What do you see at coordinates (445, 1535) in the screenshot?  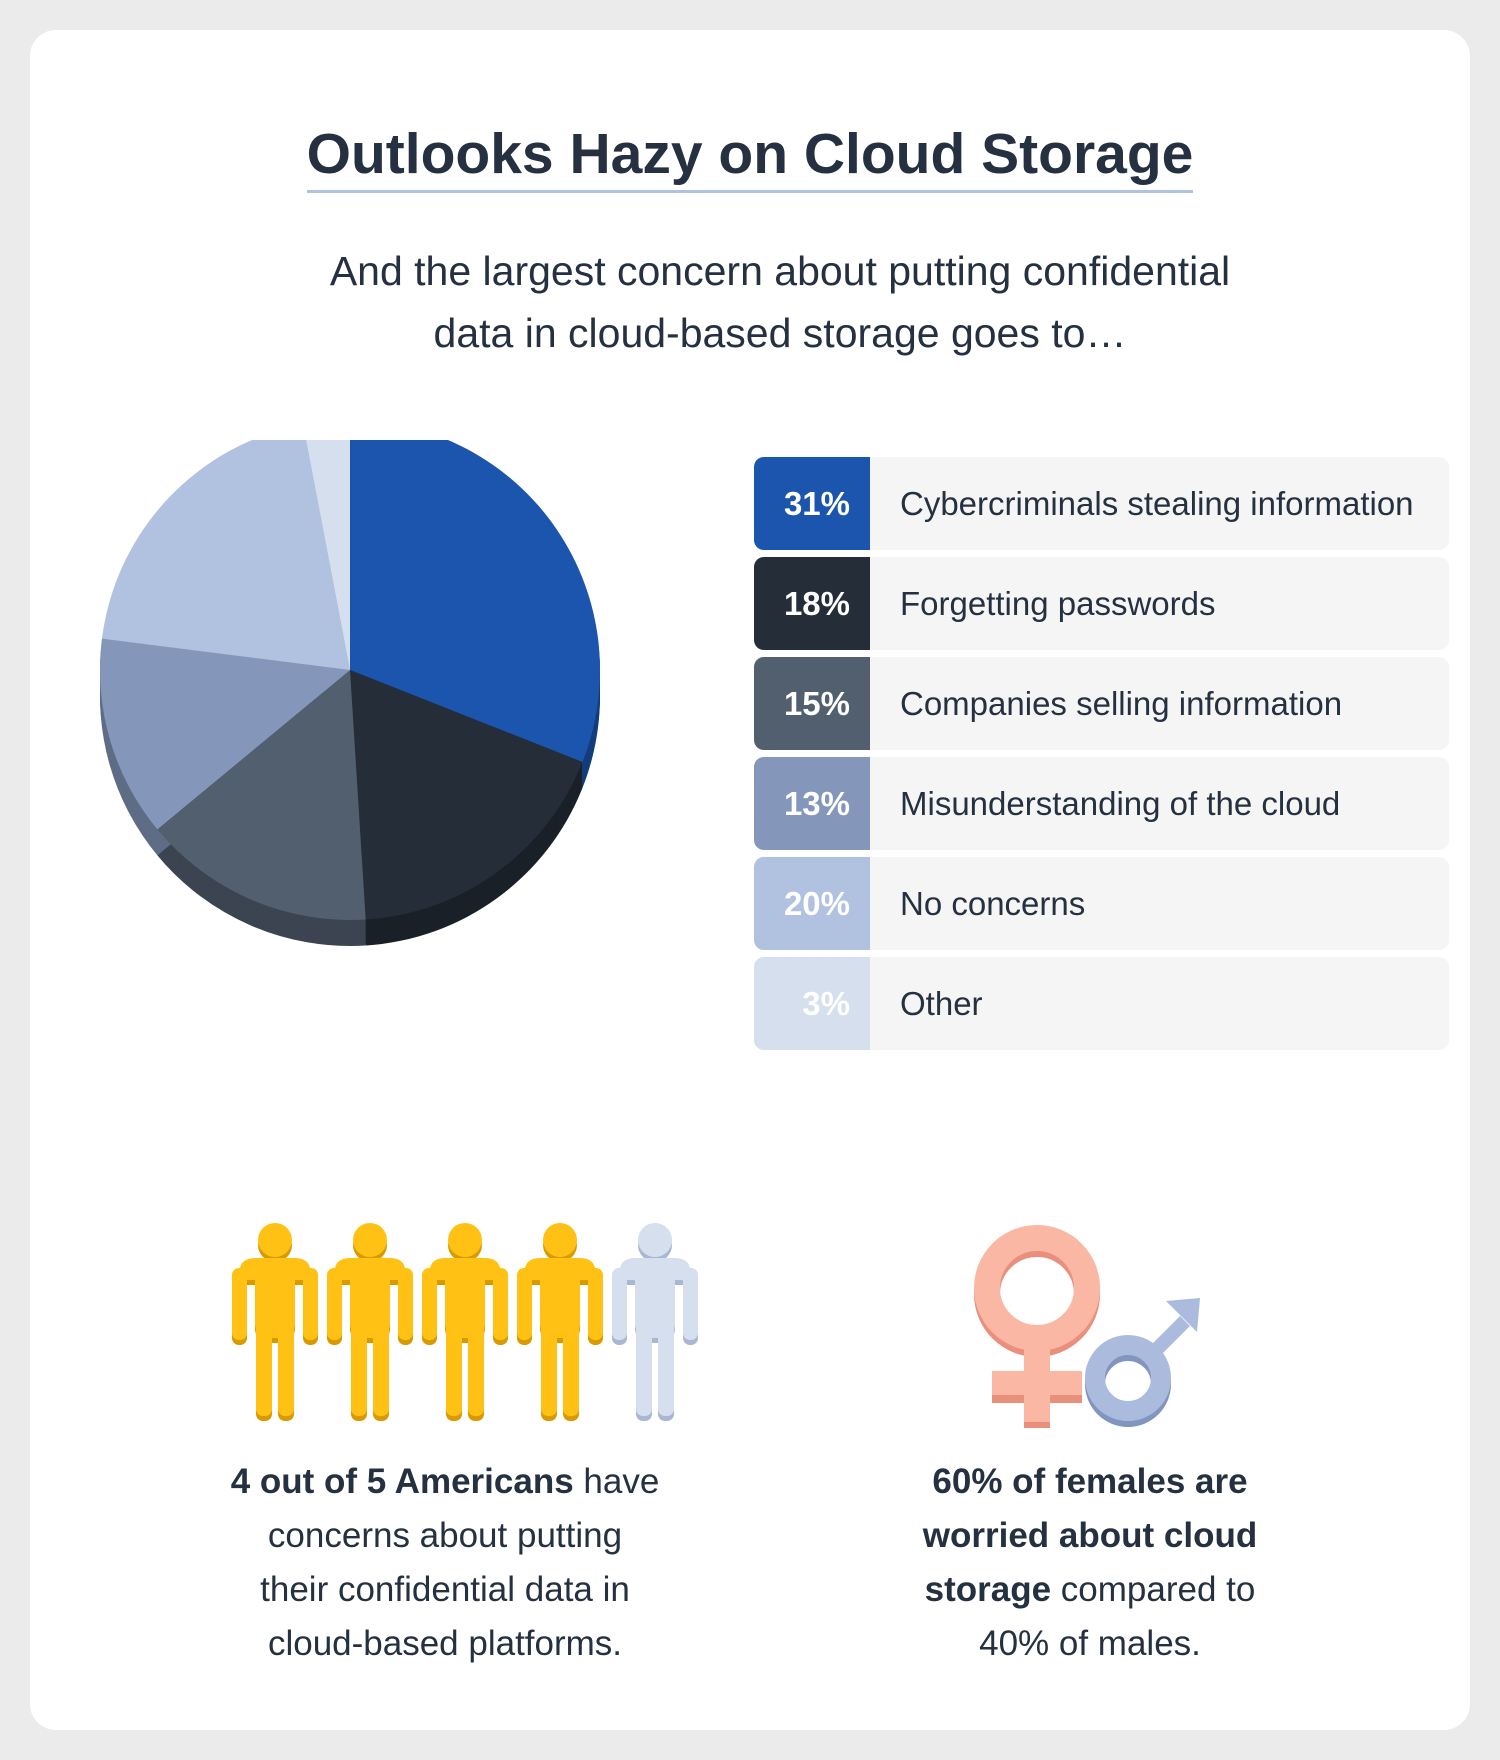 I see `people-stat-line-2: concerns about putting` at bounding box center [445, 1535].